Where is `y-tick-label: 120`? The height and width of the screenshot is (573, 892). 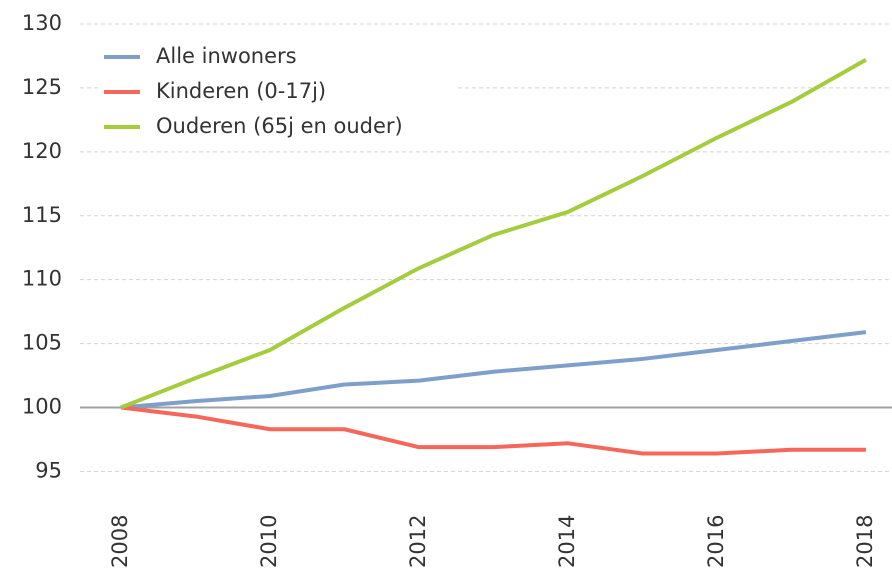 y-tick-label: 120 is located at coordinates (42, 151).